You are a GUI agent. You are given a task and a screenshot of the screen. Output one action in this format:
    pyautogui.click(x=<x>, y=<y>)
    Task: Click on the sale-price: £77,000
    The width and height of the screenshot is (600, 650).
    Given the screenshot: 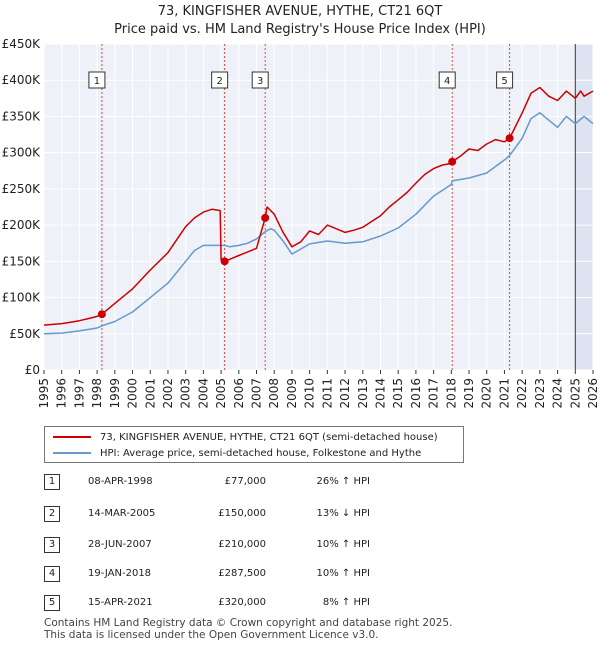 What is the action you would take?
    pyautogui.click(x=245, y=481)
    